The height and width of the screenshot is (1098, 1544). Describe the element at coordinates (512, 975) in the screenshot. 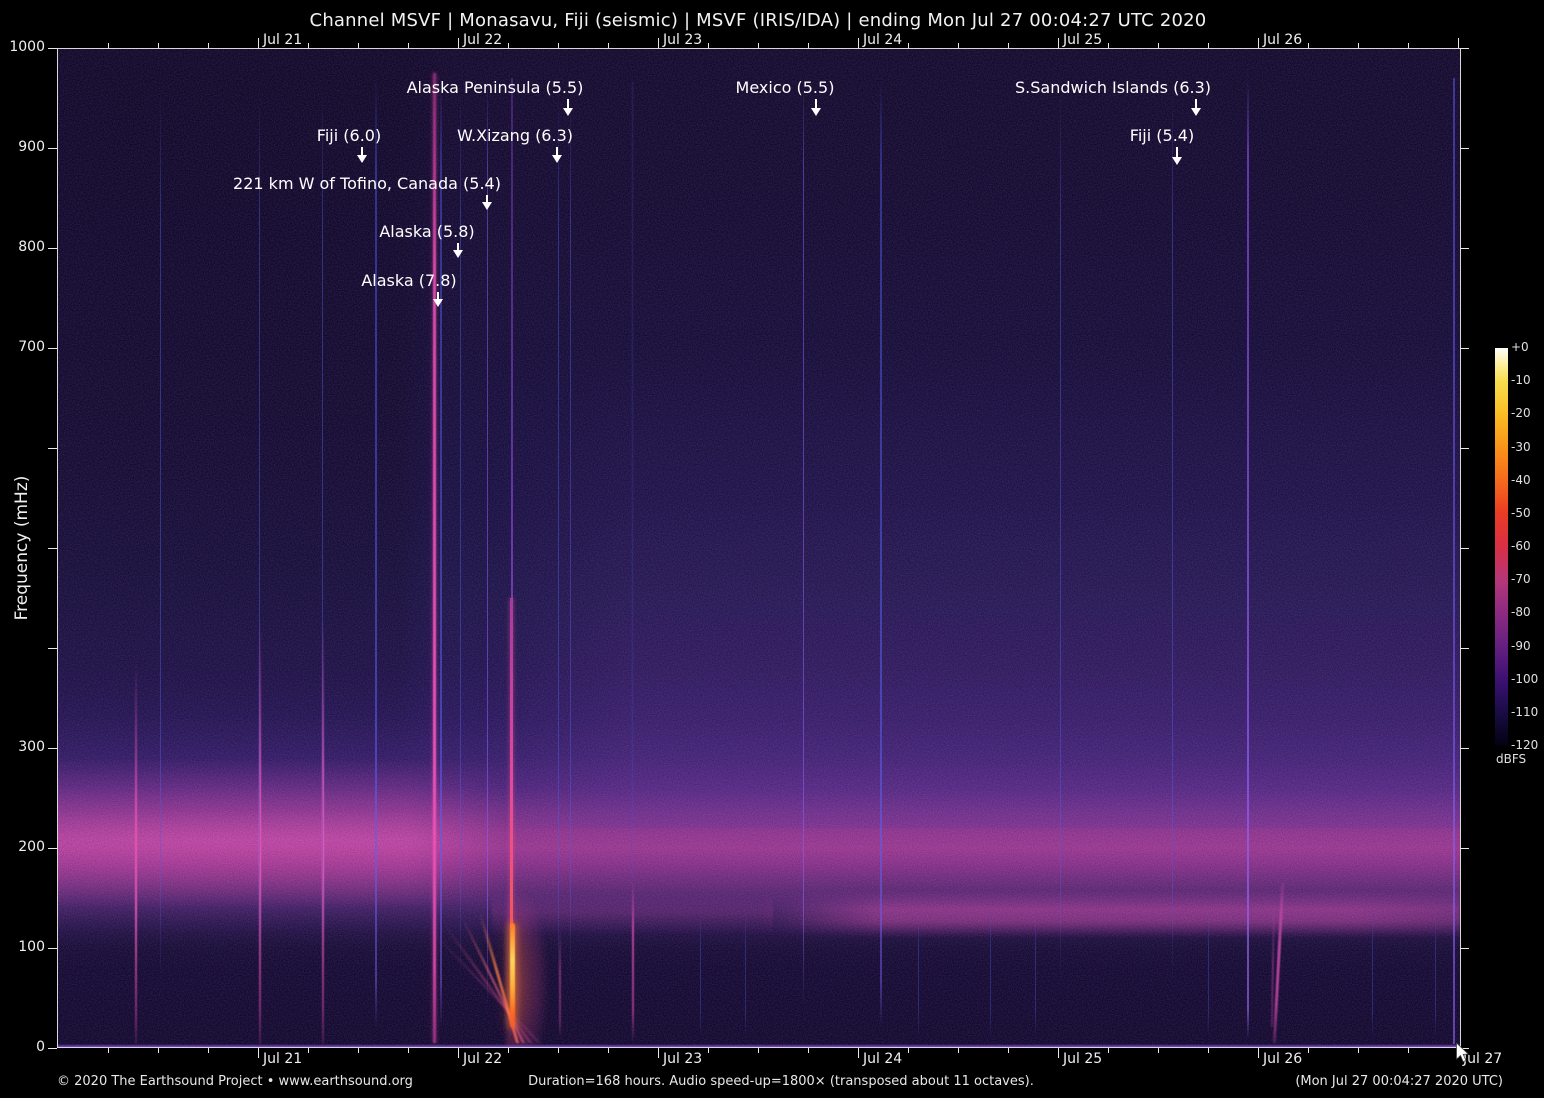

I see `major-event-core` at that location.